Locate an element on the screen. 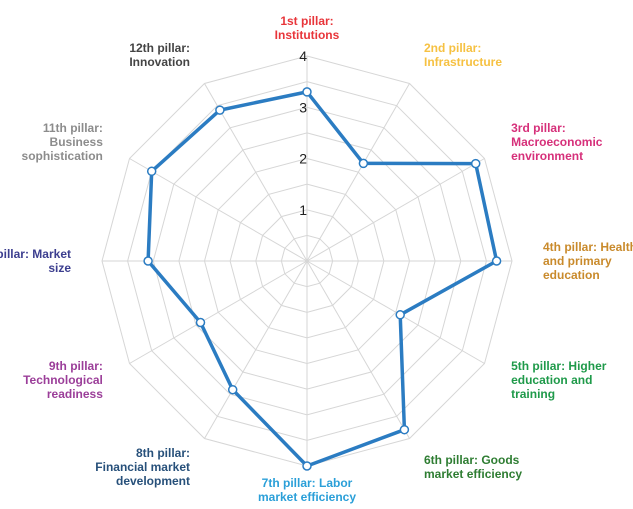 This screenshot has width=633, height=509. category-label-line: sophistication is located at coordinates (62, 156).